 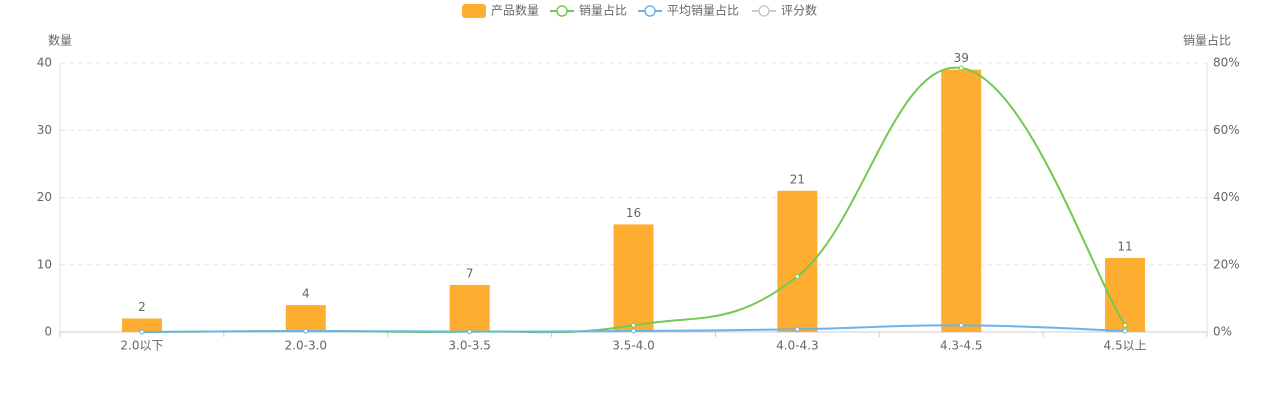 What do you see at coordinates (60, 40) in the screenshot?
I see `y-axis-title: 数量` at bounding box center [60, 40].